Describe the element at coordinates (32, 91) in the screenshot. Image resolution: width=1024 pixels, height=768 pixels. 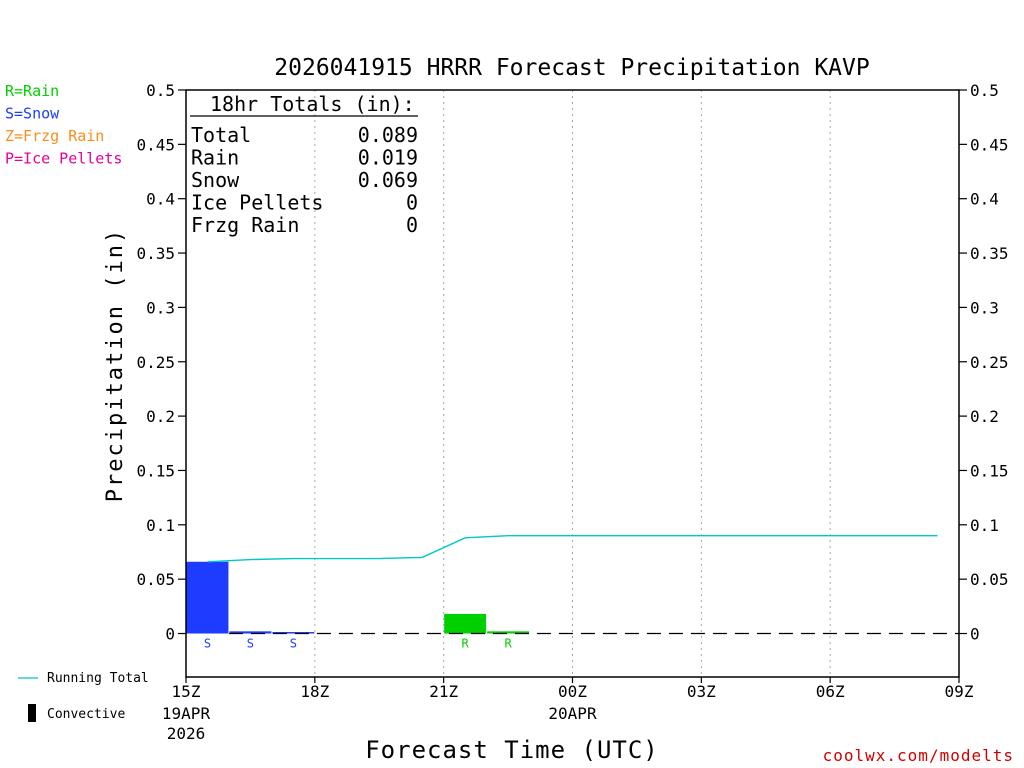
I see `legend-item: R=Rain` at that location.